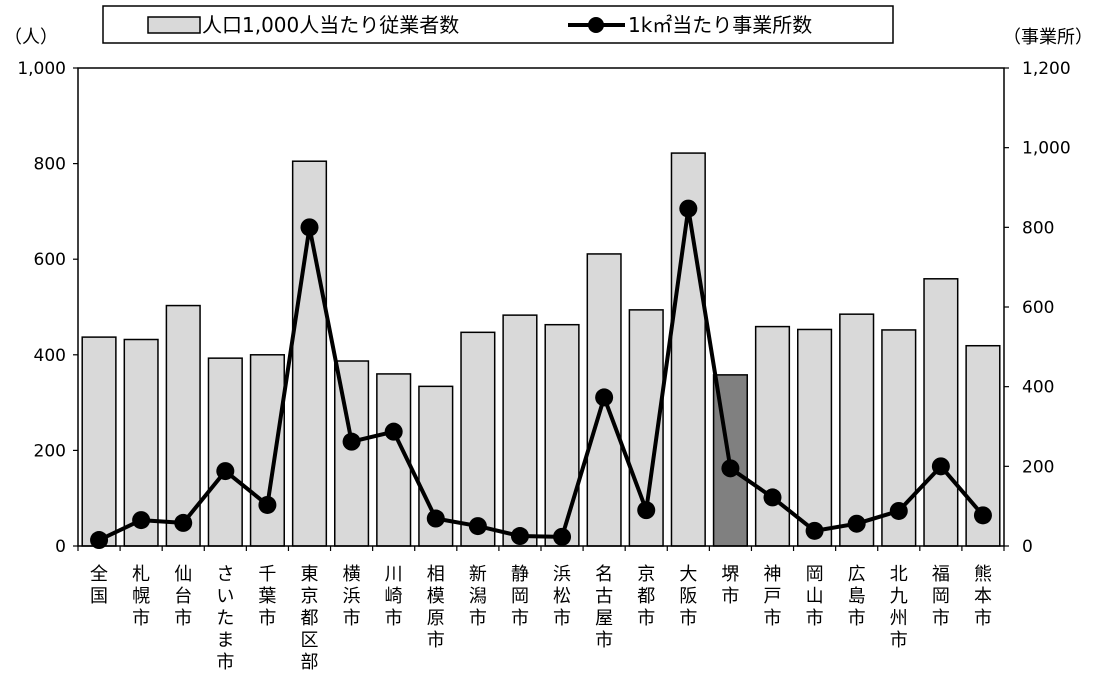  I want to click on left-tick-label: 0, so click(60, 547).